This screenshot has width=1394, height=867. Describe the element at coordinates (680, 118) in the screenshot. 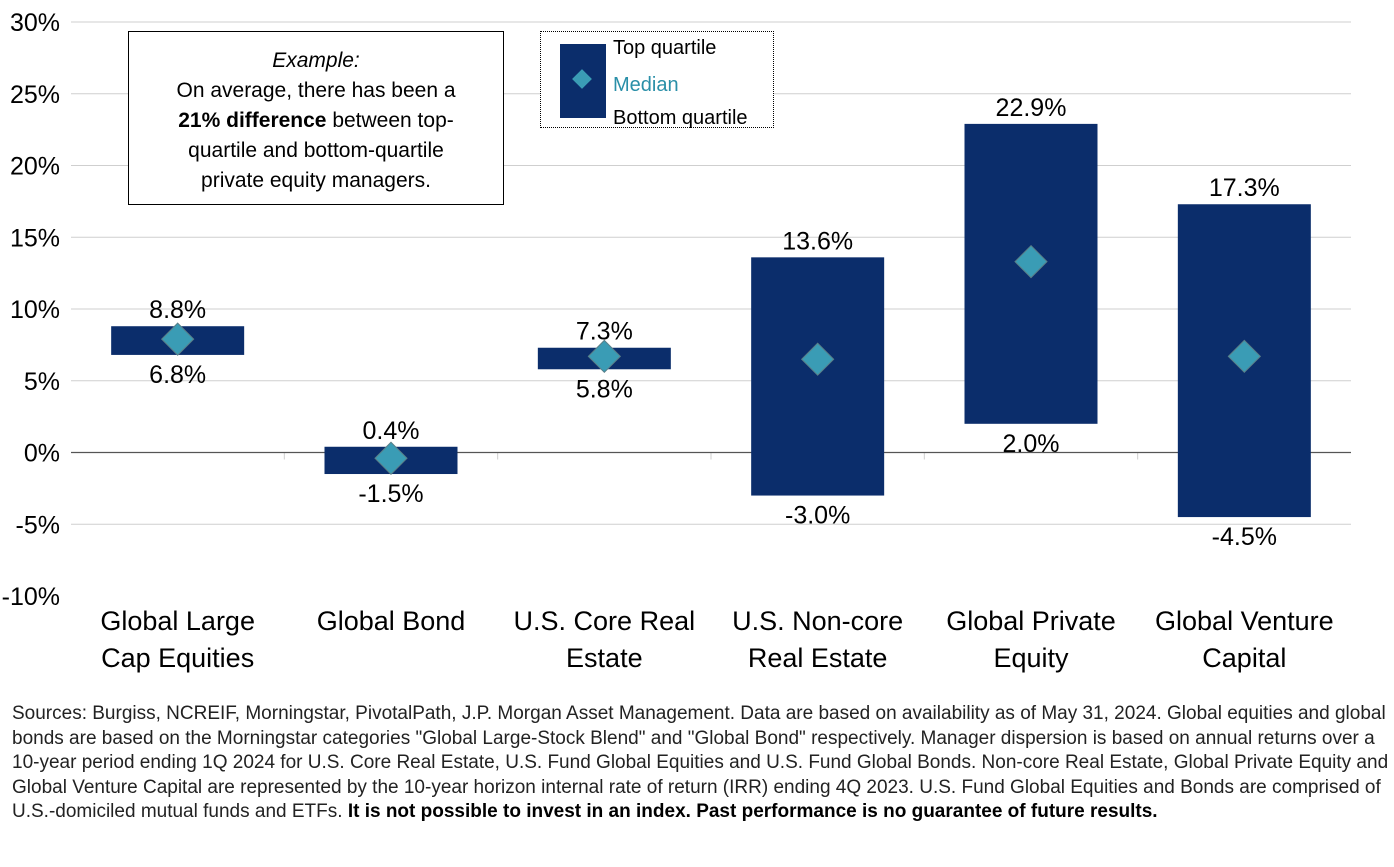

I see `legend-bottom-quartile: Bottom quartile` at that location.